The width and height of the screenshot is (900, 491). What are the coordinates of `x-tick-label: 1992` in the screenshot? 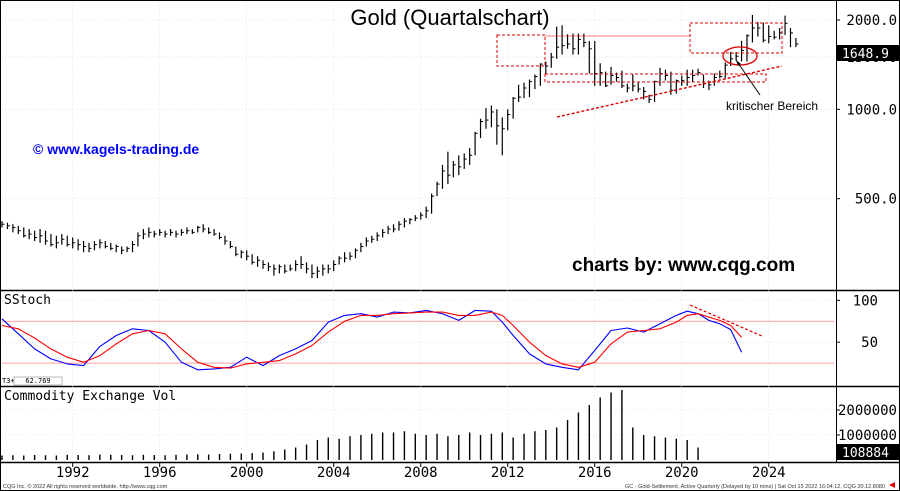 It's located at (73, 473).